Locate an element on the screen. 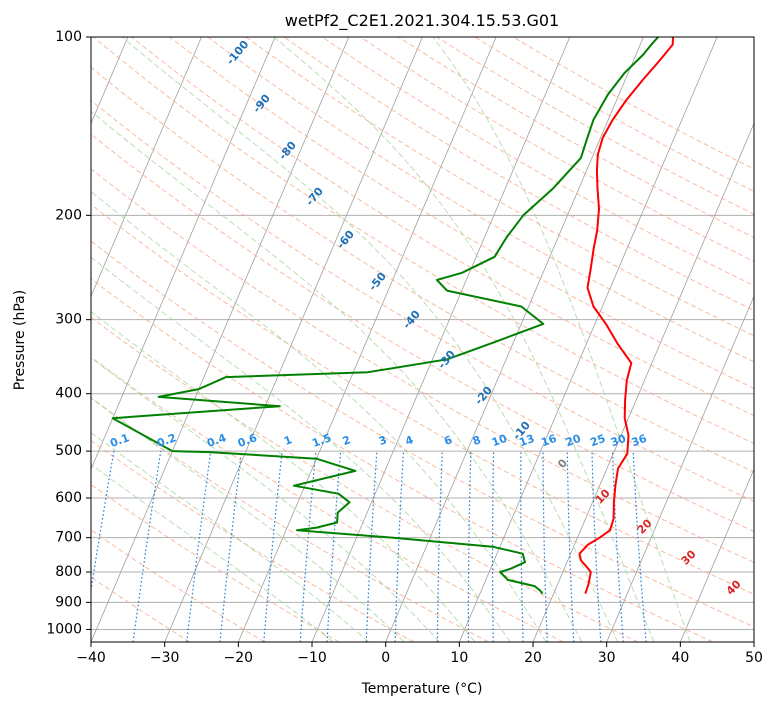 The width and height of the screenshot is (775, 708). y-tick-label: 400 is located at coordinates (68, 394).